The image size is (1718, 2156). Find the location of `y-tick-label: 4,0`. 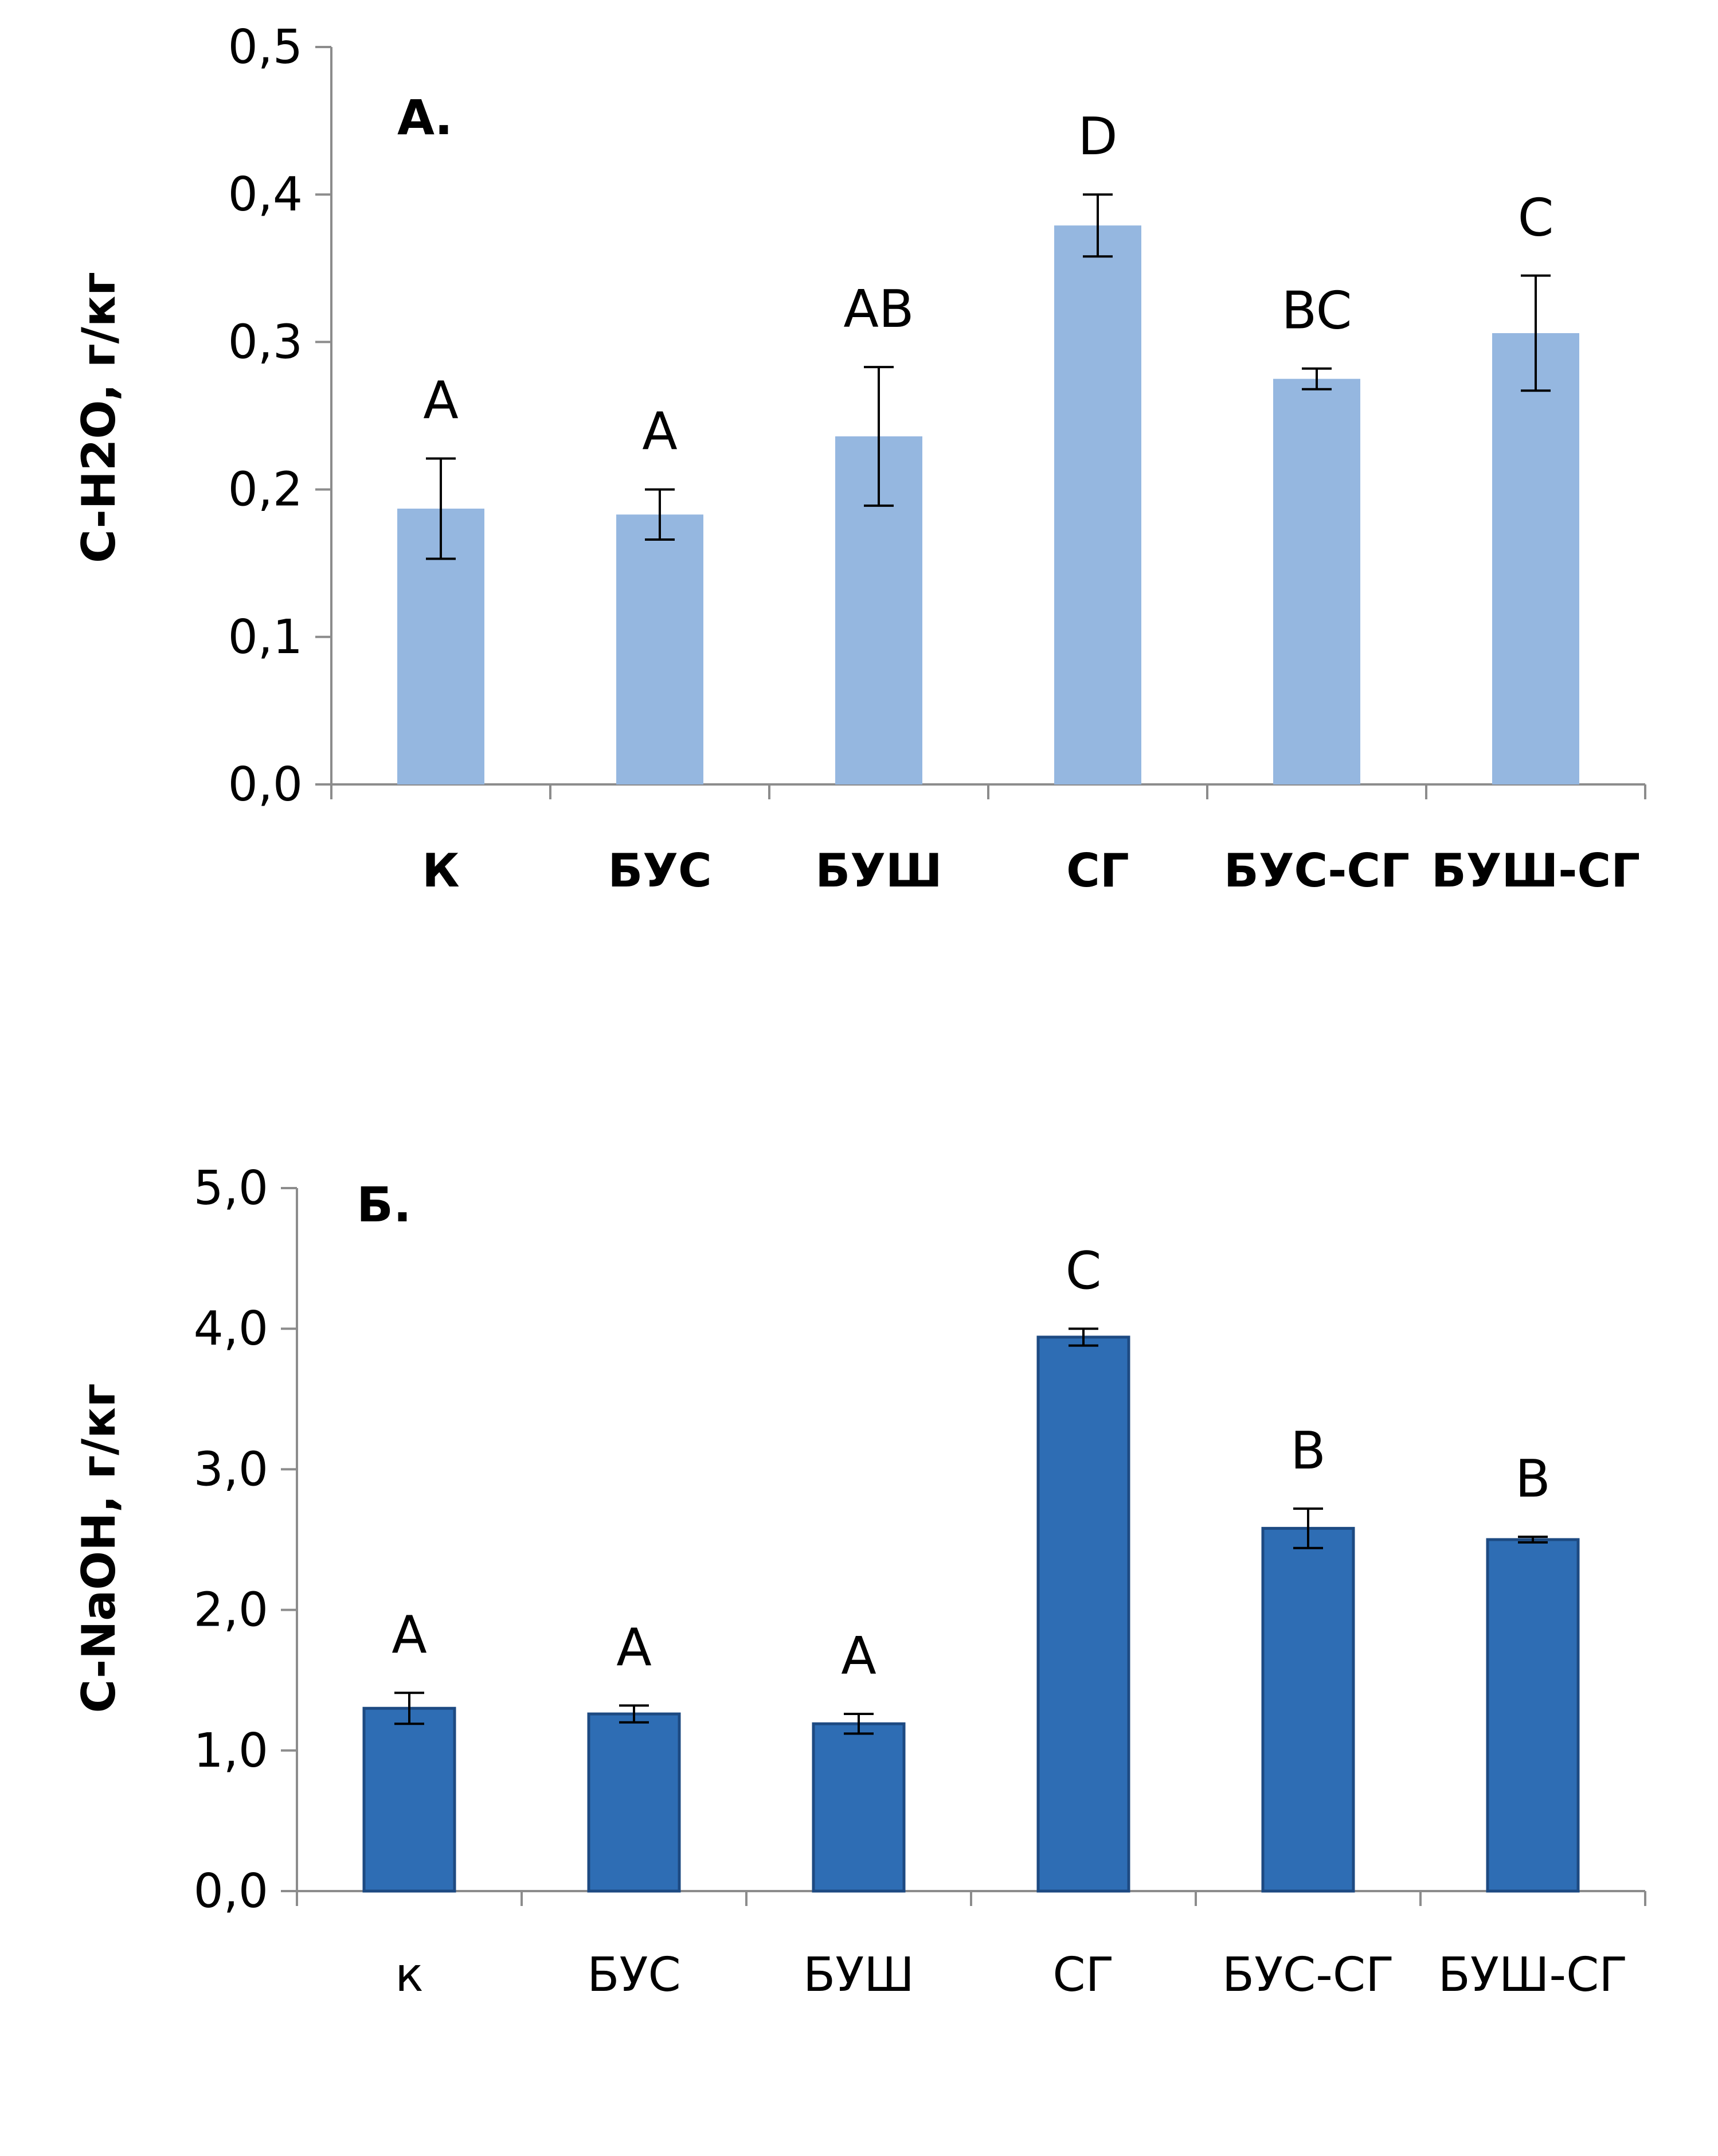

y-tick-label: 4,0 is located at coordinates (231, 1329).